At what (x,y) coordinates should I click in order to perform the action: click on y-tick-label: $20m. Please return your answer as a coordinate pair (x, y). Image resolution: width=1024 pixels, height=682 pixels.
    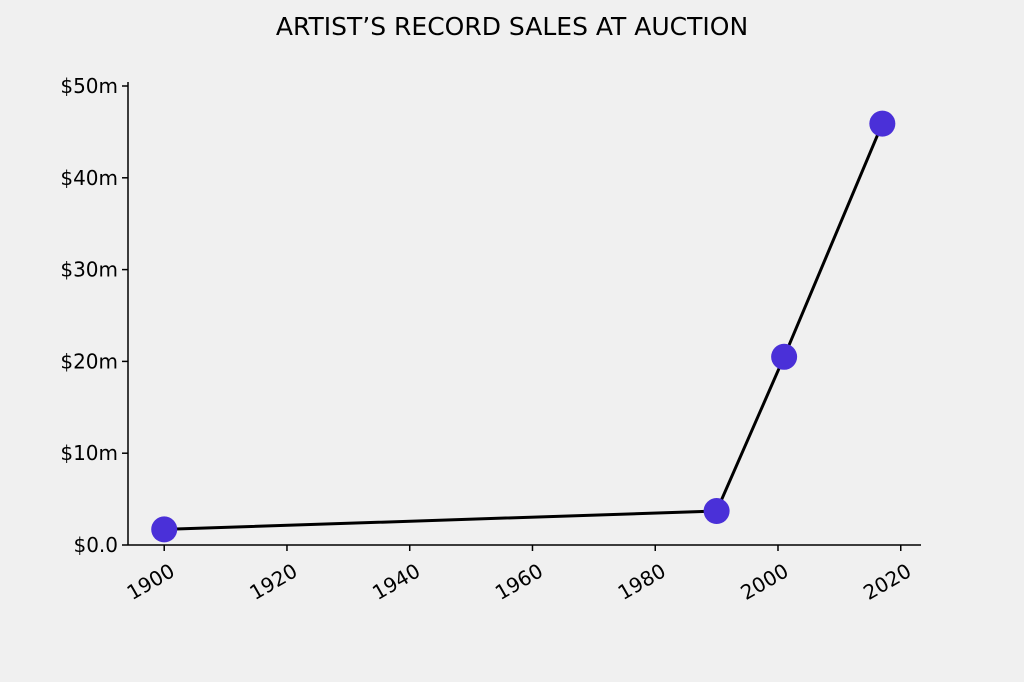
    Looking at the image, I should click on (89, 361).